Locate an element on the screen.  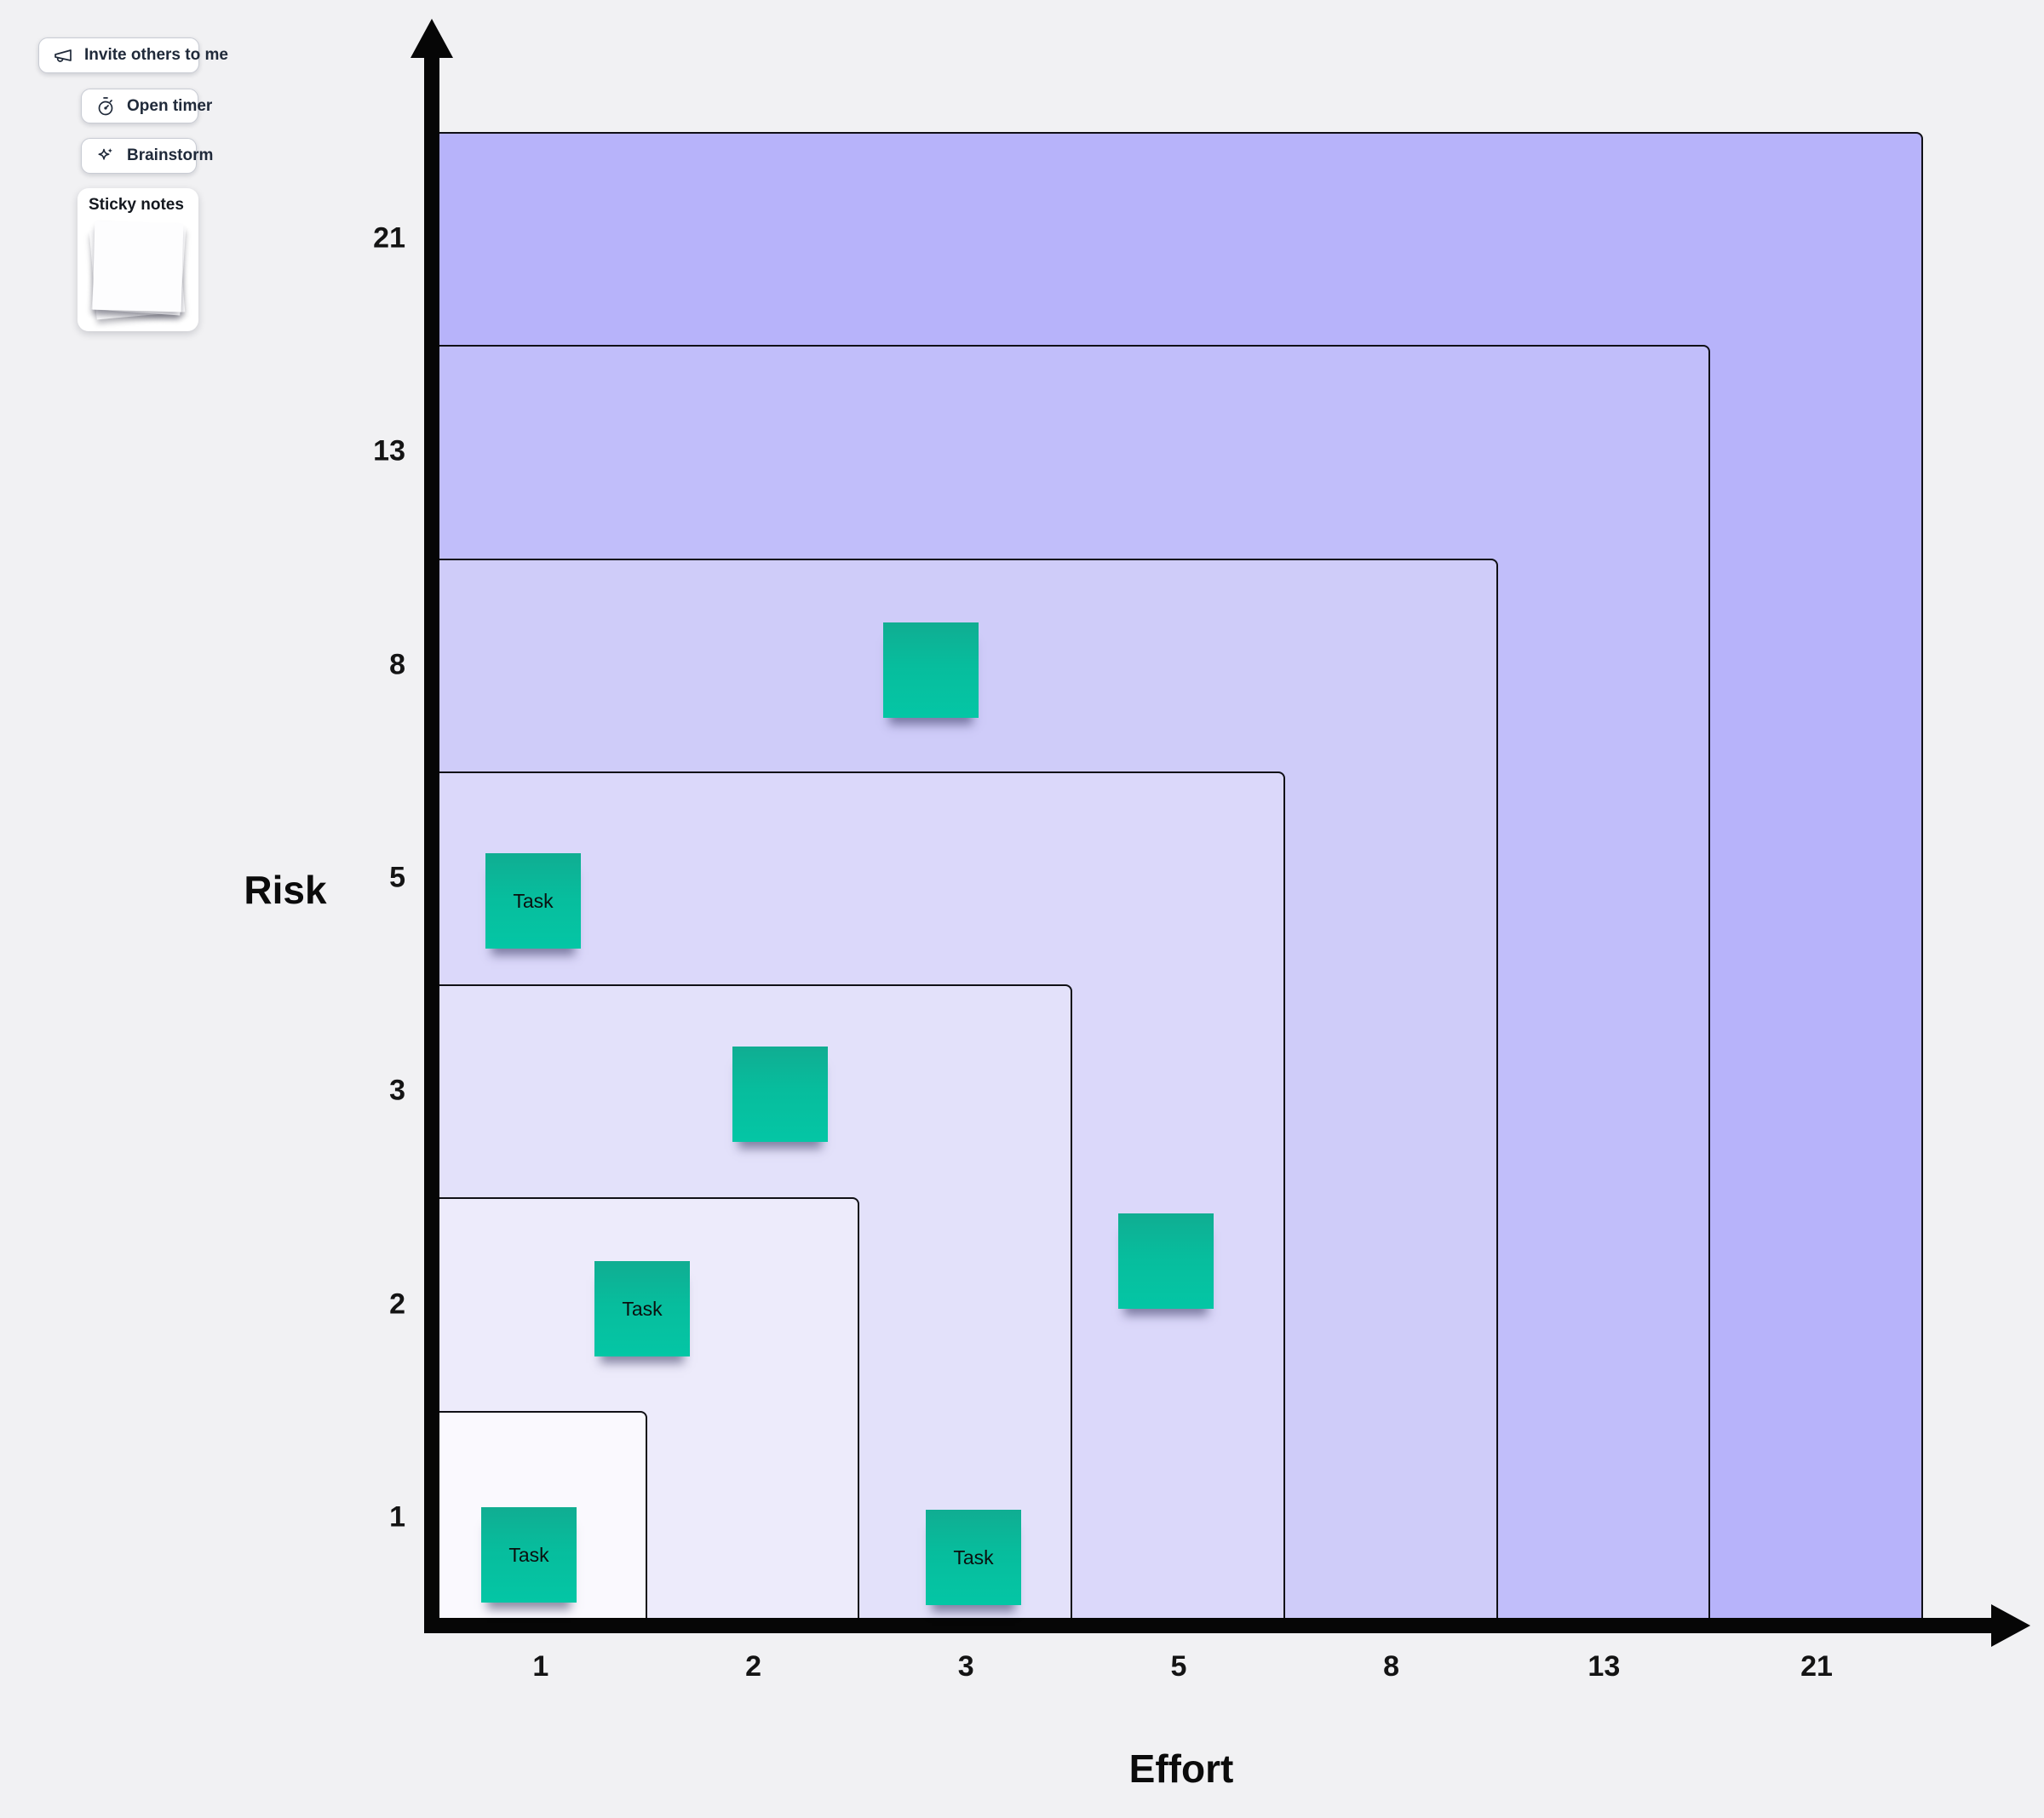
x-tick-label-1: 1 is located at coordinates (540, 1666).